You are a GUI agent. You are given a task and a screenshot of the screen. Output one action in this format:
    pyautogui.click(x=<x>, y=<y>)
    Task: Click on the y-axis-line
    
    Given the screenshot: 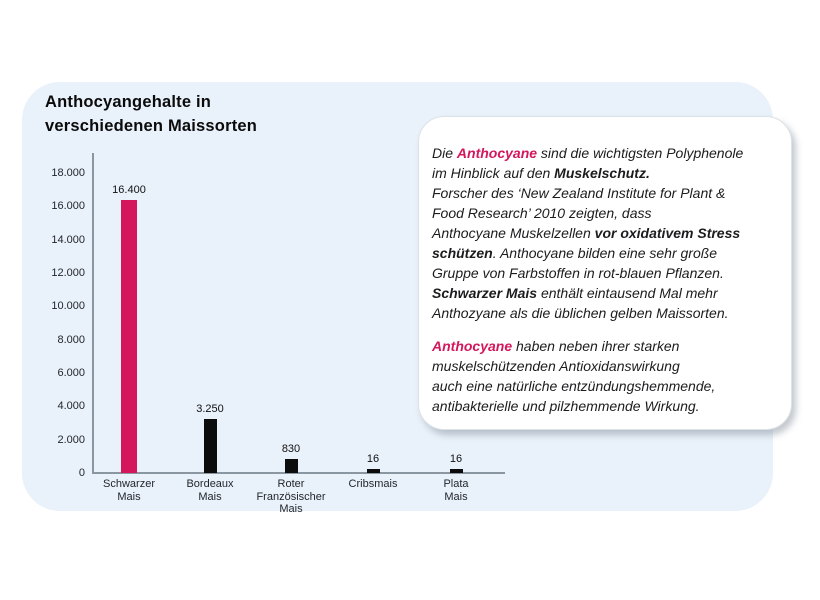 What is the action you would take?
    pyautogui.click(x=93, y=313)
    